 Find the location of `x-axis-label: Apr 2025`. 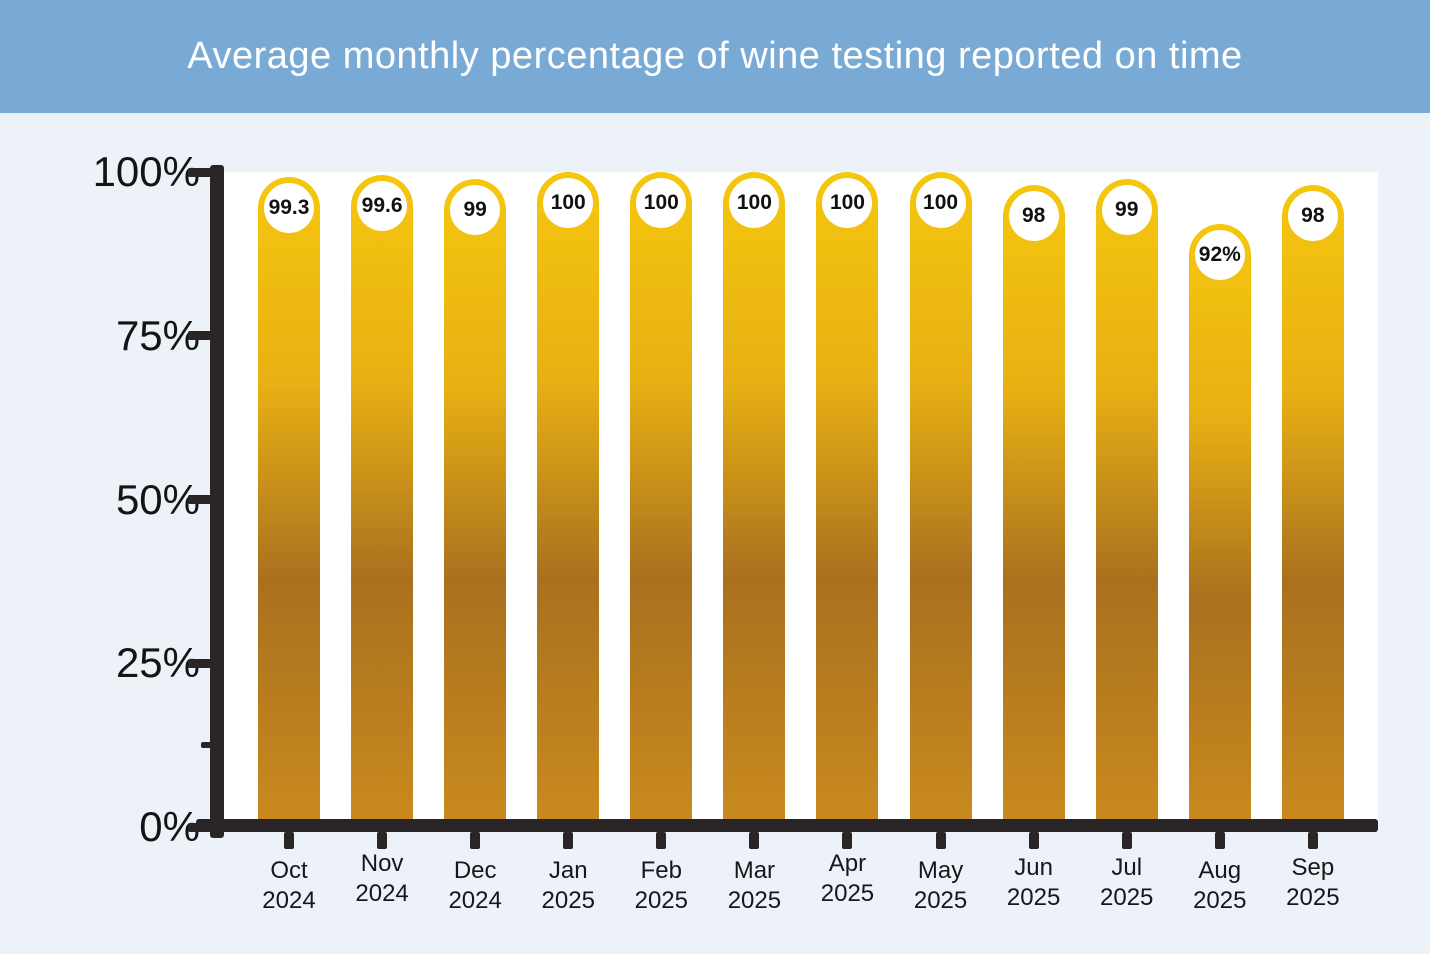

x-axis-label: Apr 2025 is located at coordinates (847, 879).